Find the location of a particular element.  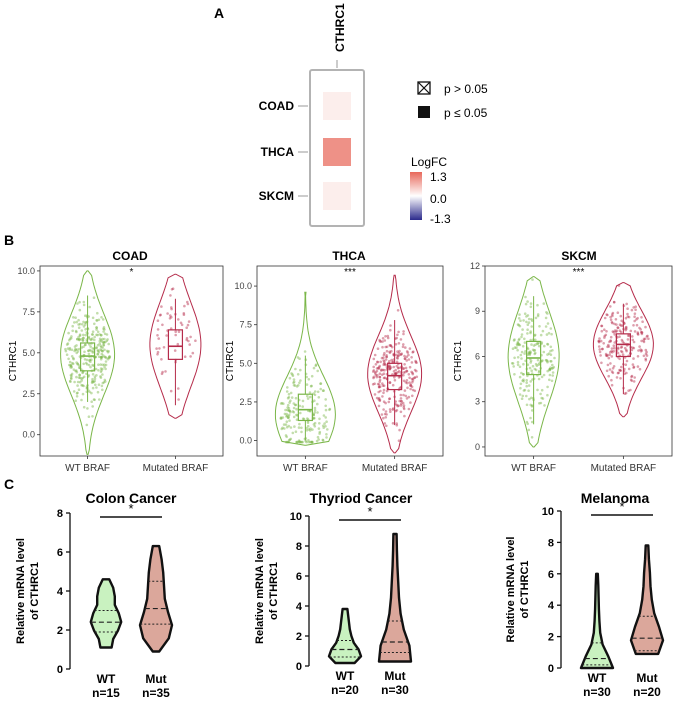

plot-title: THCA is located at coordinates (349, 256).